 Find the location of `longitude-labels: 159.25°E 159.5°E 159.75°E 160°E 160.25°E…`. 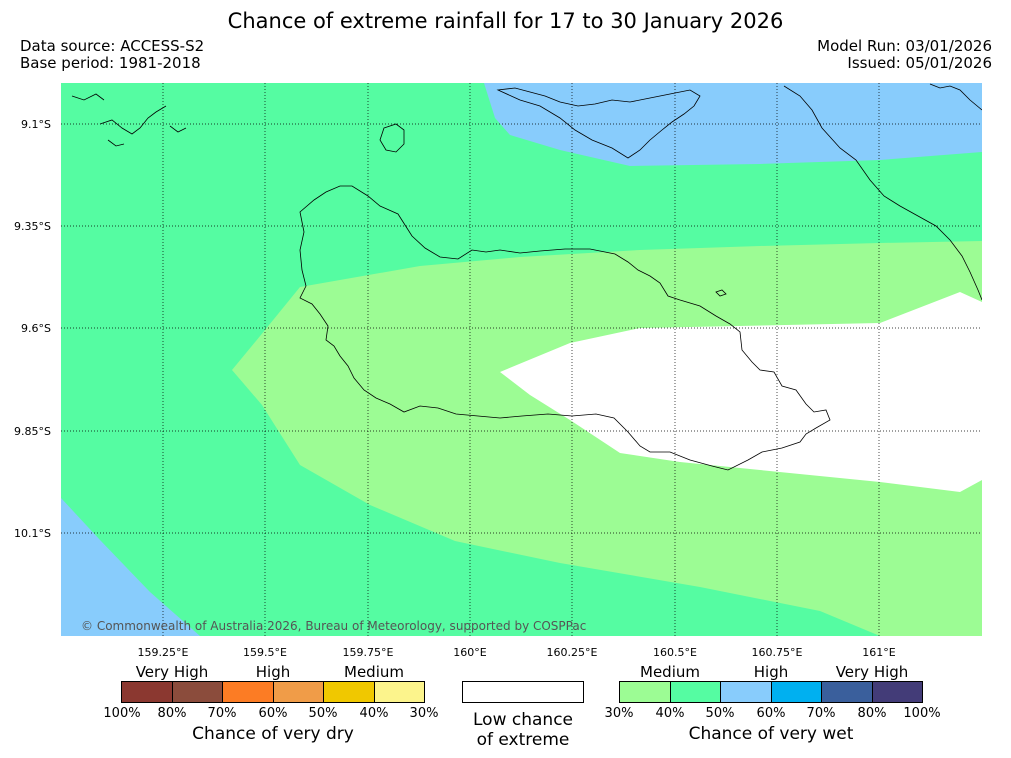

longitude-labels: 159.25°E 159.5°E 159.75°E 160°E 160.25°E… is located at coordinates (517, 652).